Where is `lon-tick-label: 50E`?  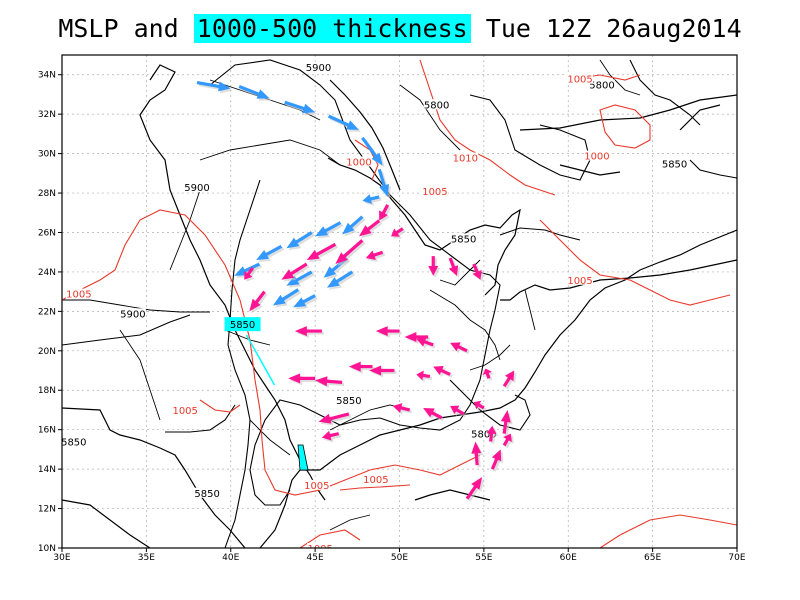 lon-tick-label: 50E is located at coordinates (399, 558).